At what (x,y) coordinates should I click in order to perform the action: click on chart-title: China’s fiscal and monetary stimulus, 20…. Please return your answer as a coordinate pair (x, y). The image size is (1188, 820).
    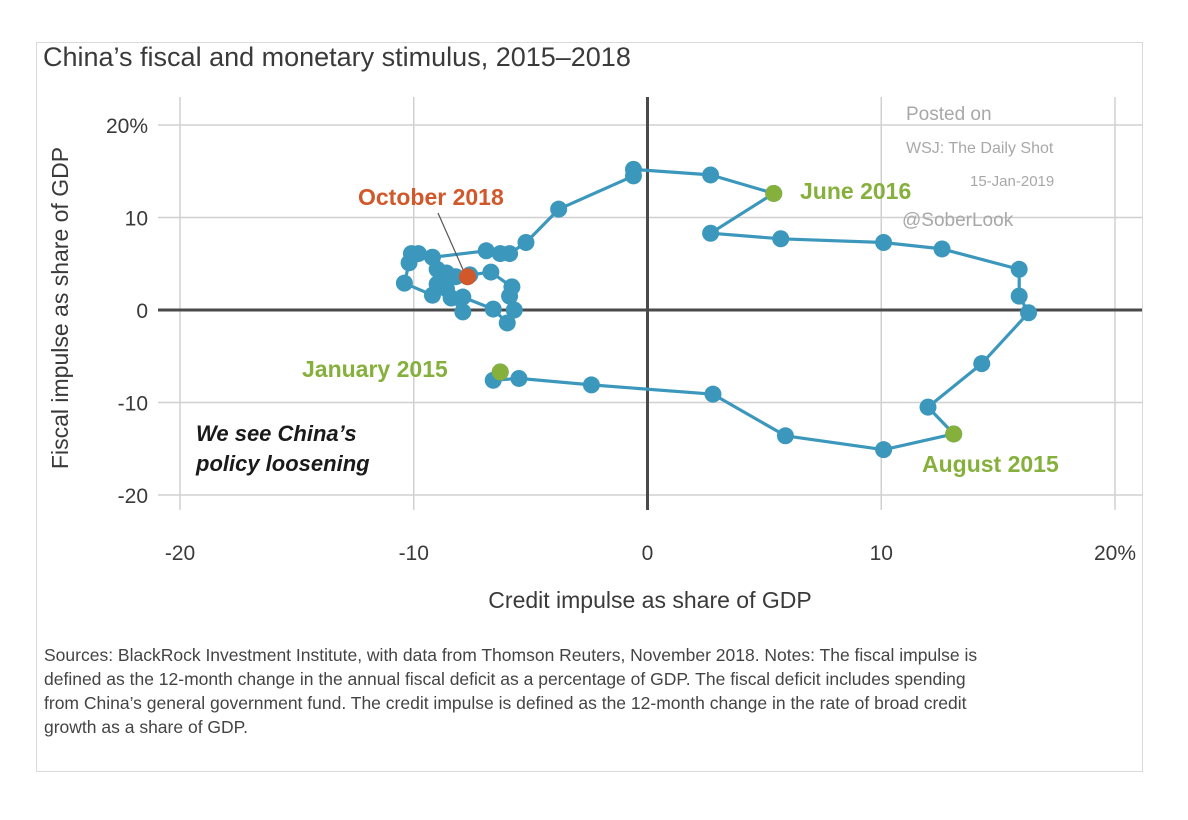
    Looking at the image, I should click on (337, 57).